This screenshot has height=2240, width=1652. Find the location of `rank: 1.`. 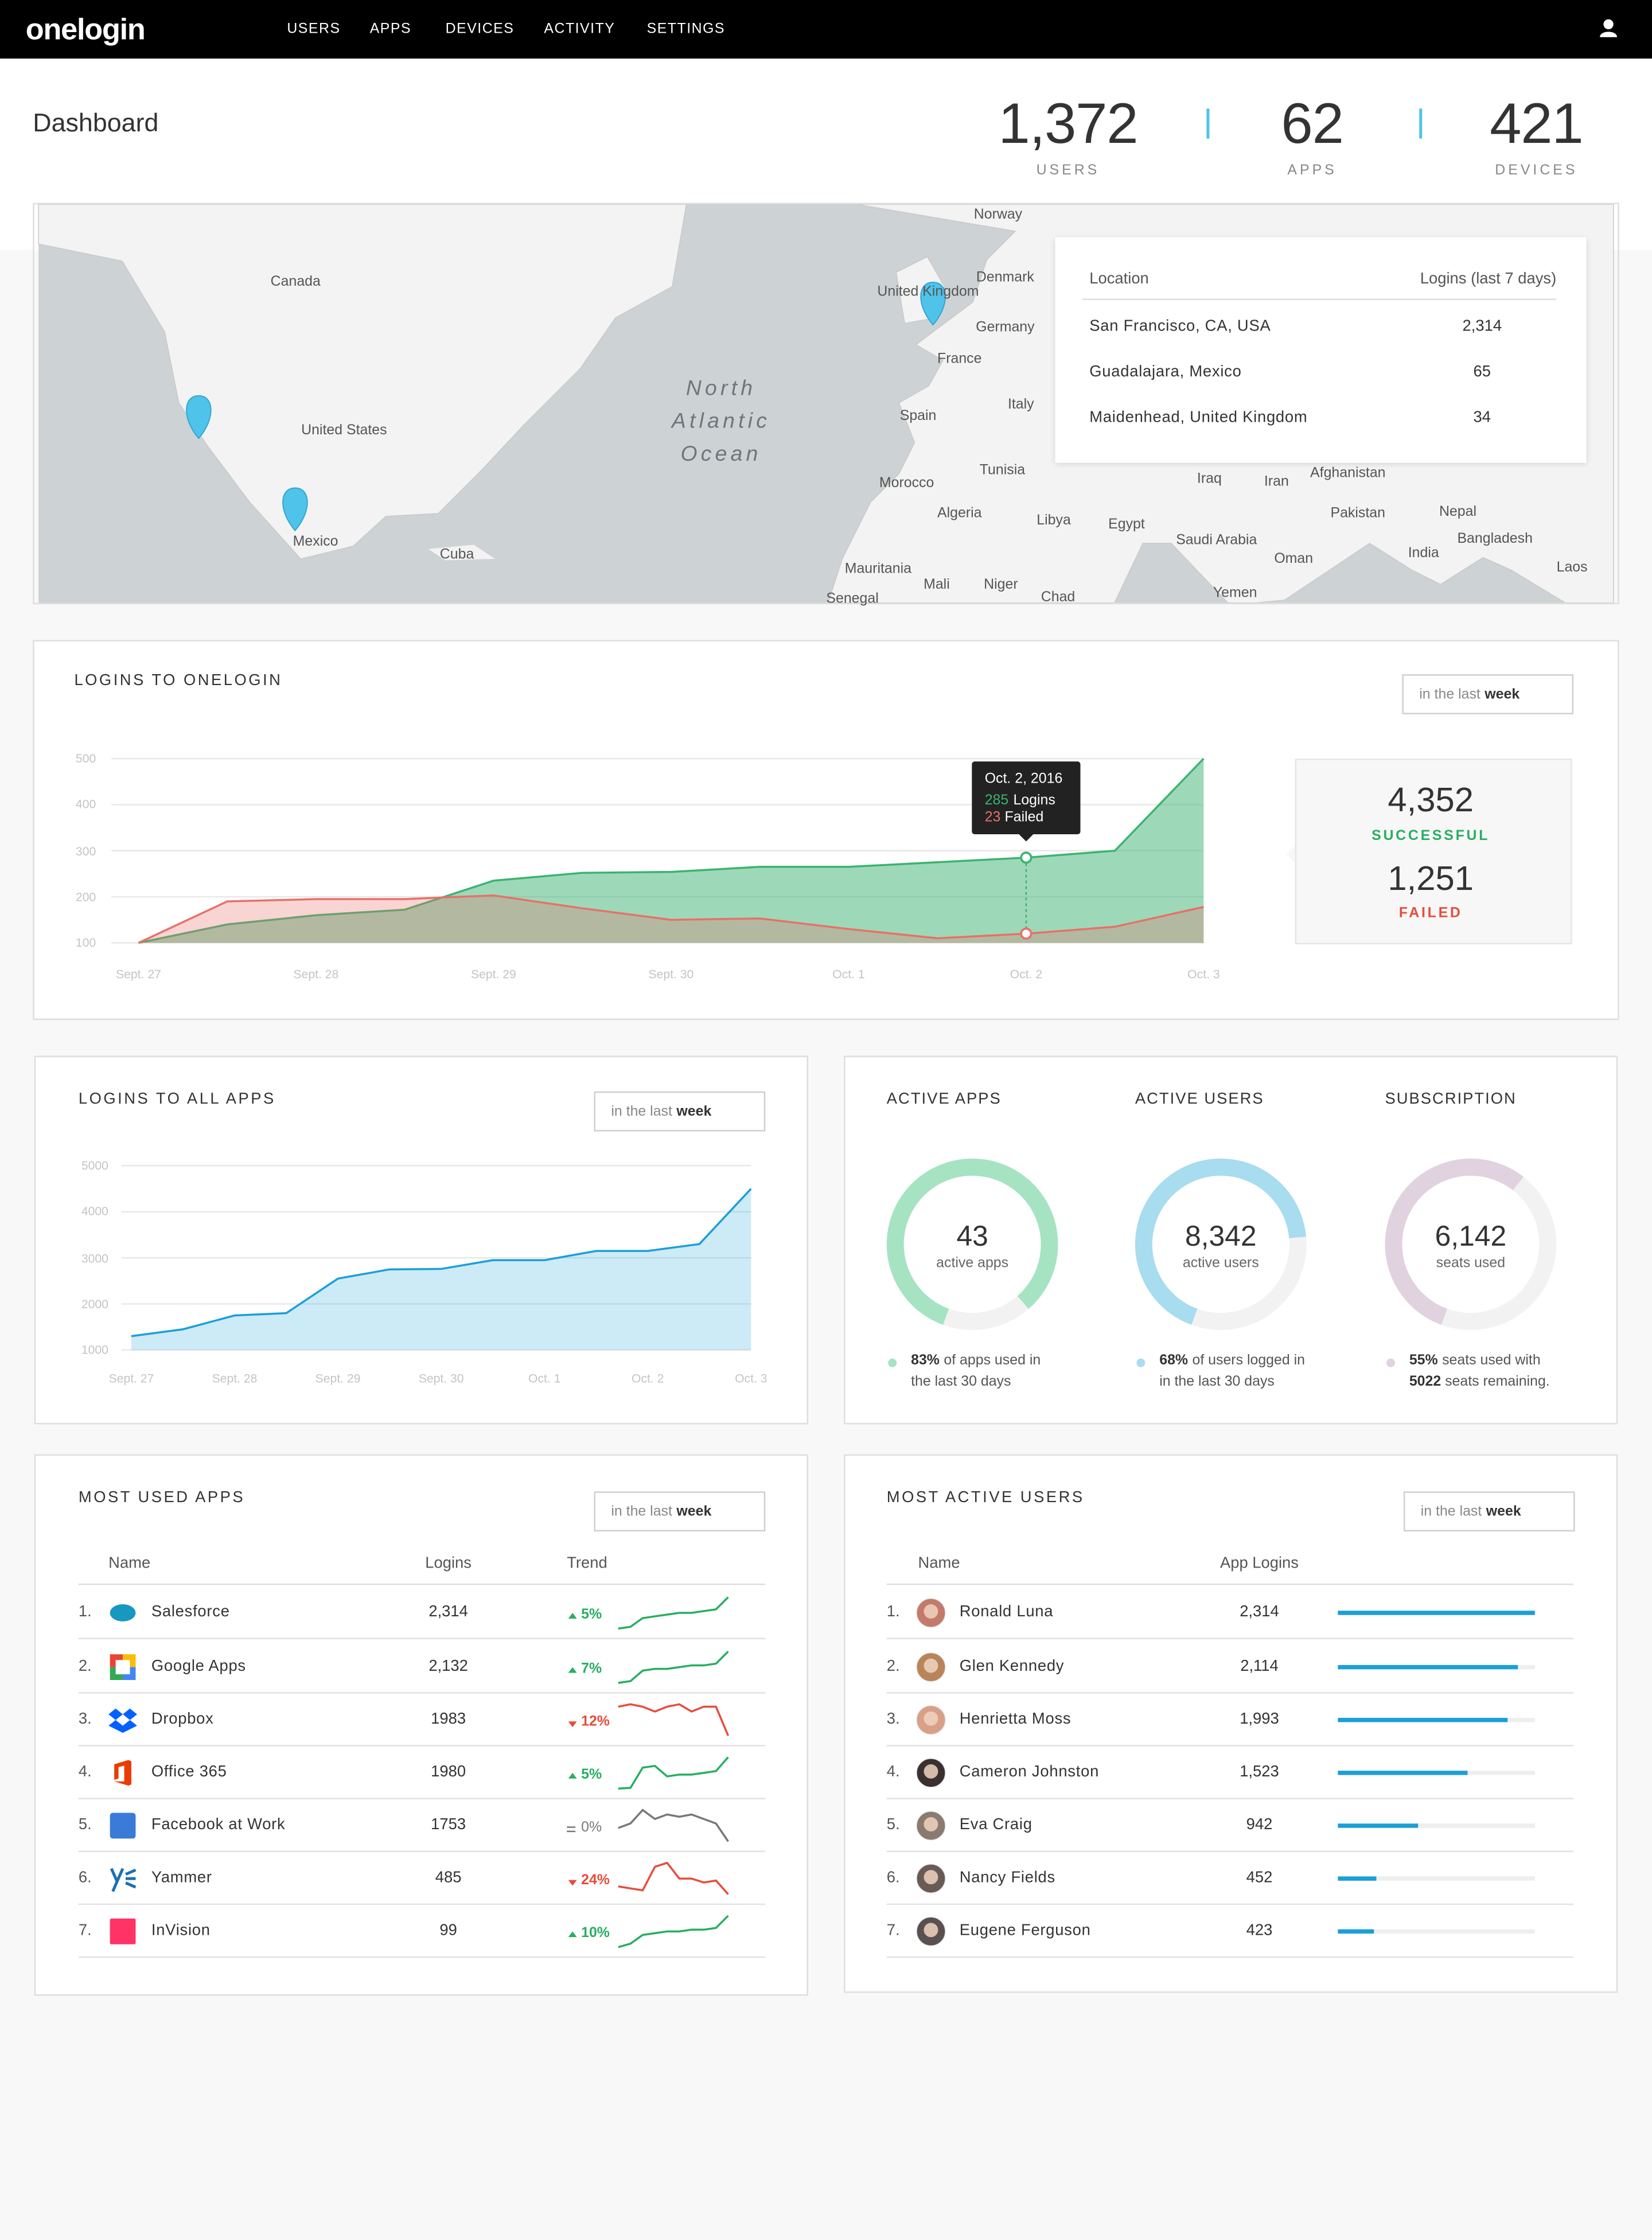

rank: 1. is located at coordinates (893, 1612).